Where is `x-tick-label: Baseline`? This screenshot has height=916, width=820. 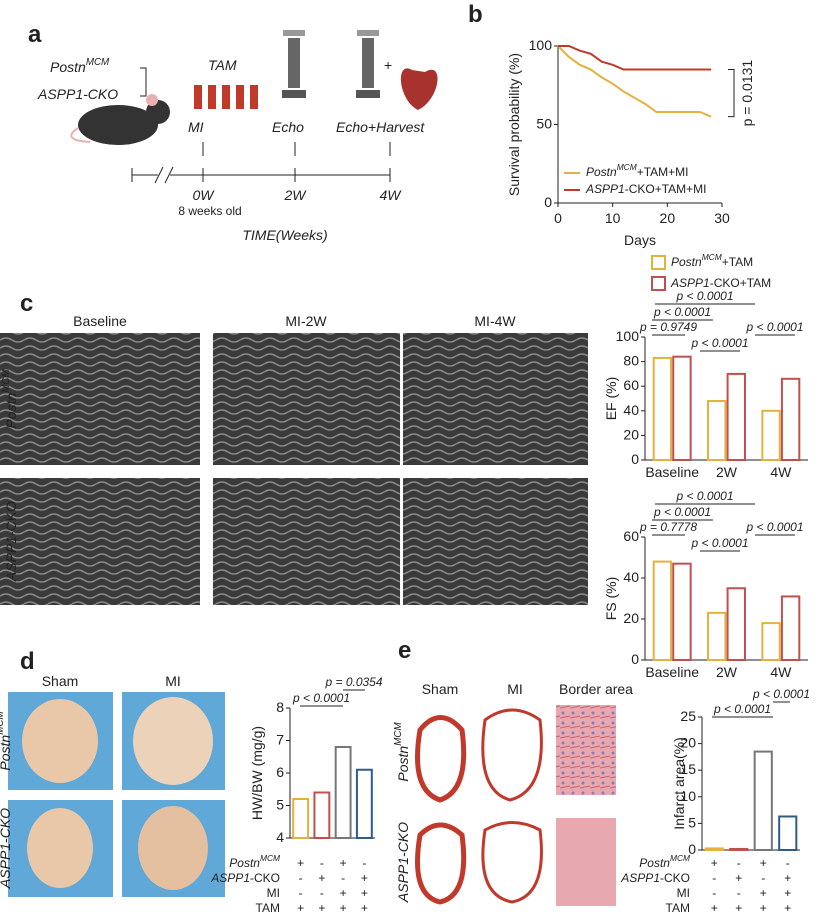
x-tick-label: Baseline is located at coordinates (672, 472).